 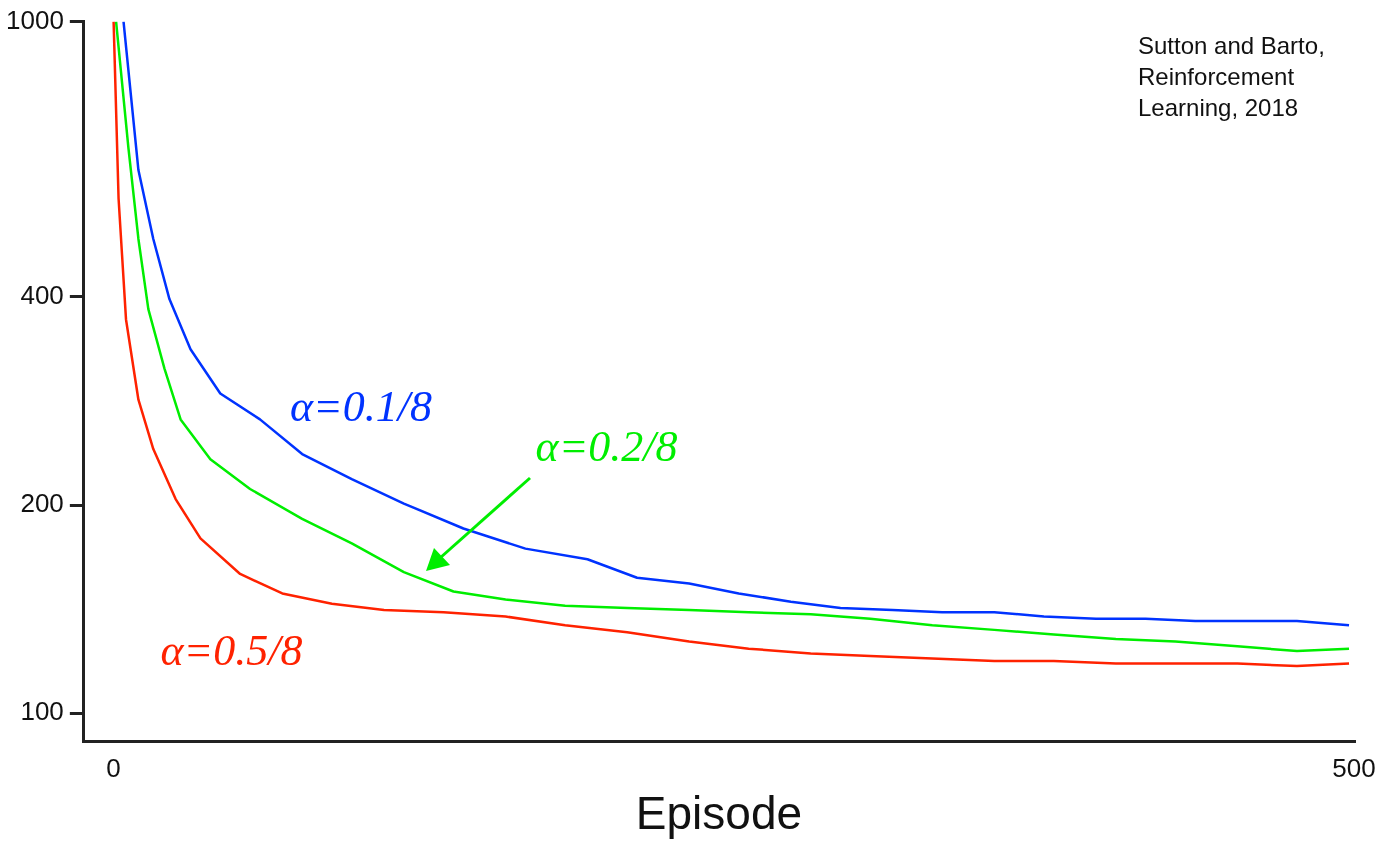 I want to click on y-tick-label: 100, so click(x=42, y=711).